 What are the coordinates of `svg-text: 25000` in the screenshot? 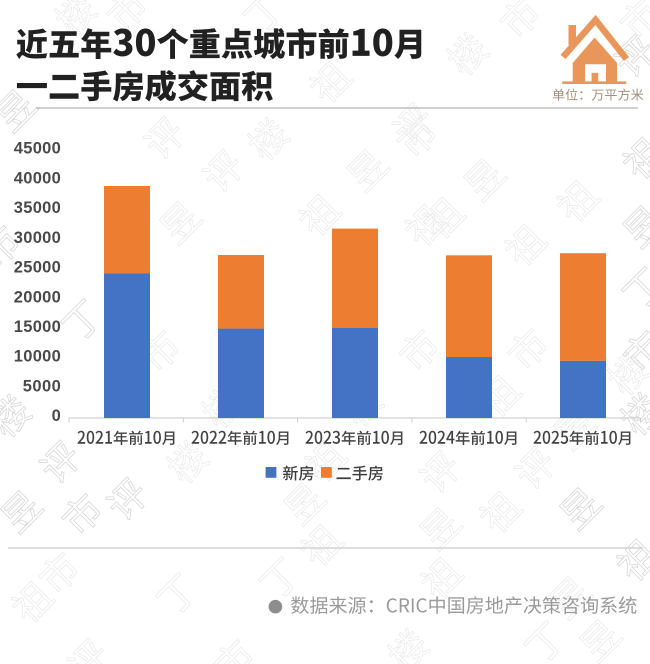 It's located at (37, 268).